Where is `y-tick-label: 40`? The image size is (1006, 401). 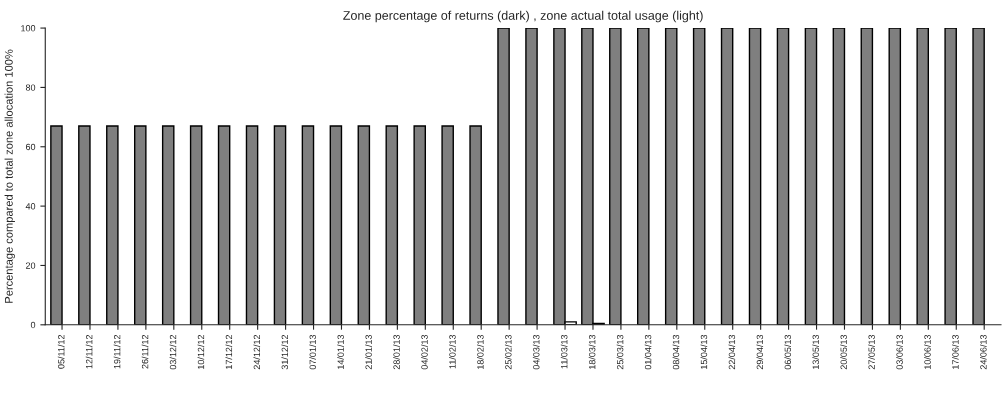 y-tick-label: 40 is located at coordinates (30, 206).